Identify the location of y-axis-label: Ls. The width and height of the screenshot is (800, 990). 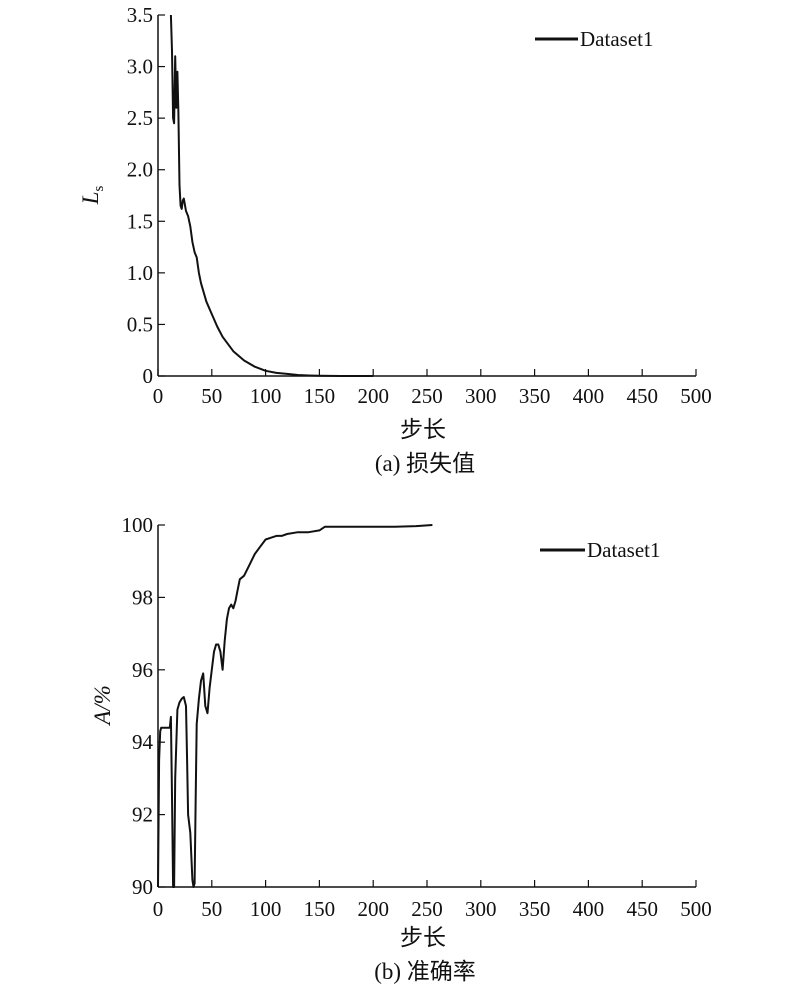
(92, 196).